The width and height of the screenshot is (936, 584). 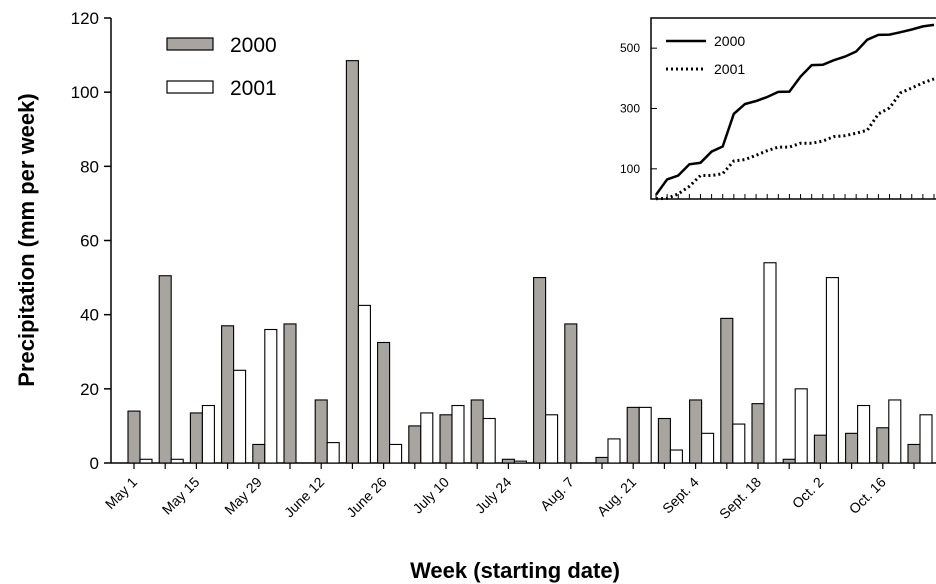 What do you see at coordinates (630, 169) in the screenshot?
I see `inset-y-tick-label: 100` at bounding box center [630, 169].